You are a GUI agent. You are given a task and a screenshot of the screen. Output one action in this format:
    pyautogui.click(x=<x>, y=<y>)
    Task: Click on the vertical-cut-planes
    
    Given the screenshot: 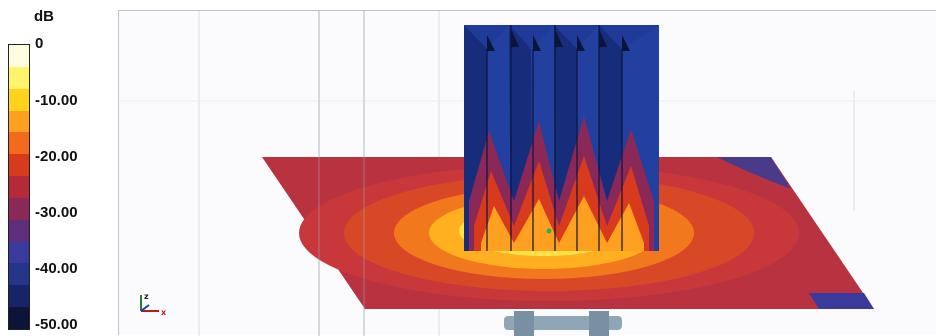 What is the action you would take?
    pyautogui.click(x=561, y=138)
    